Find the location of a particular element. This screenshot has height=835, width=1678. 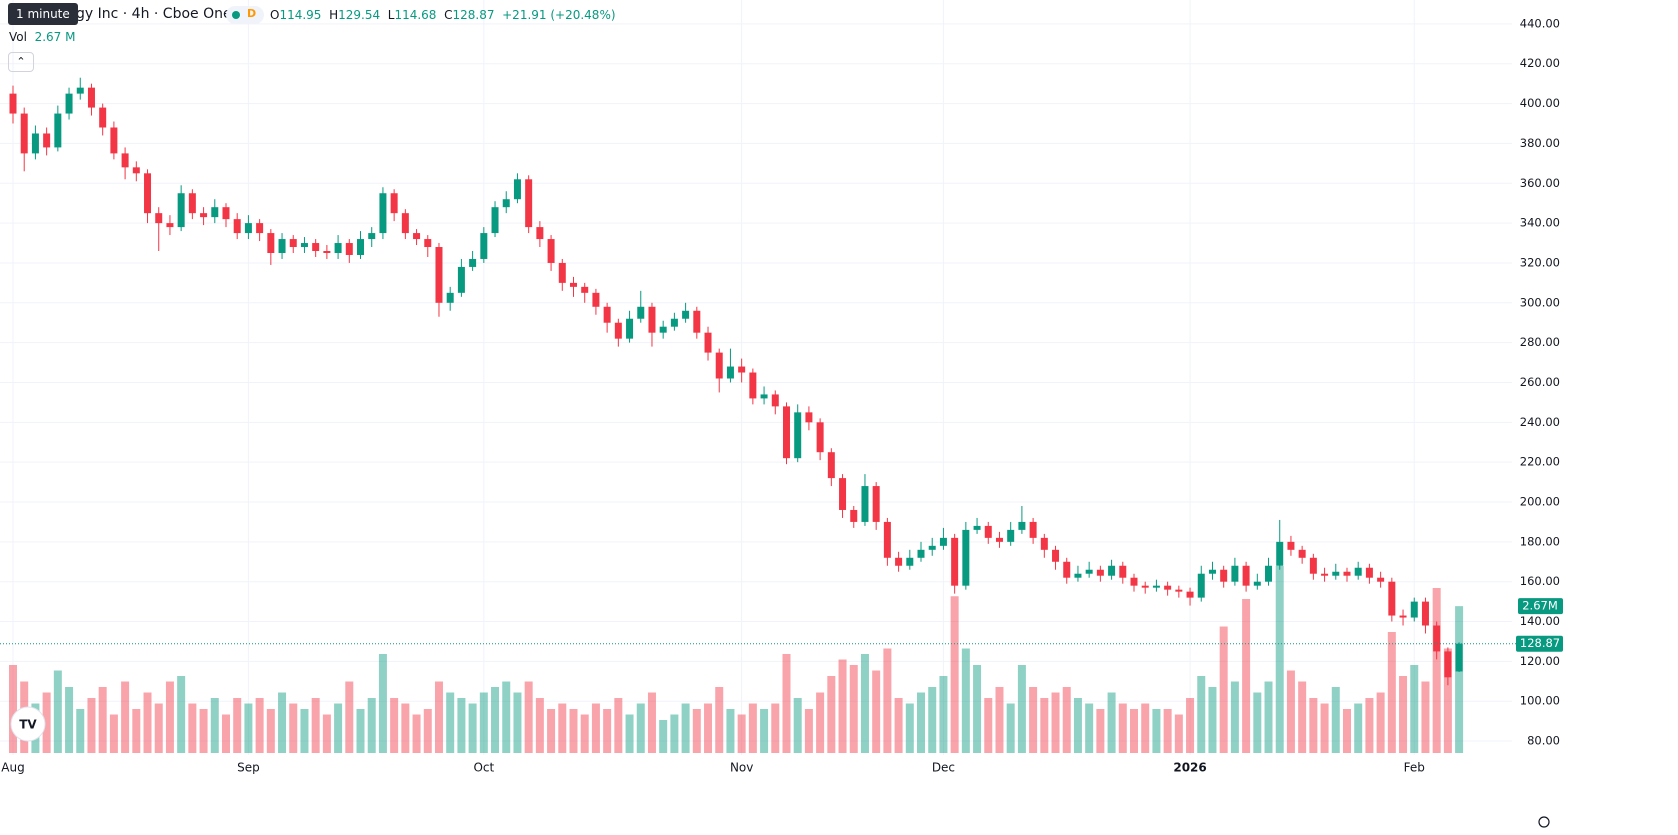

tooltip: 1 minute is located at coordinates (43, 14).